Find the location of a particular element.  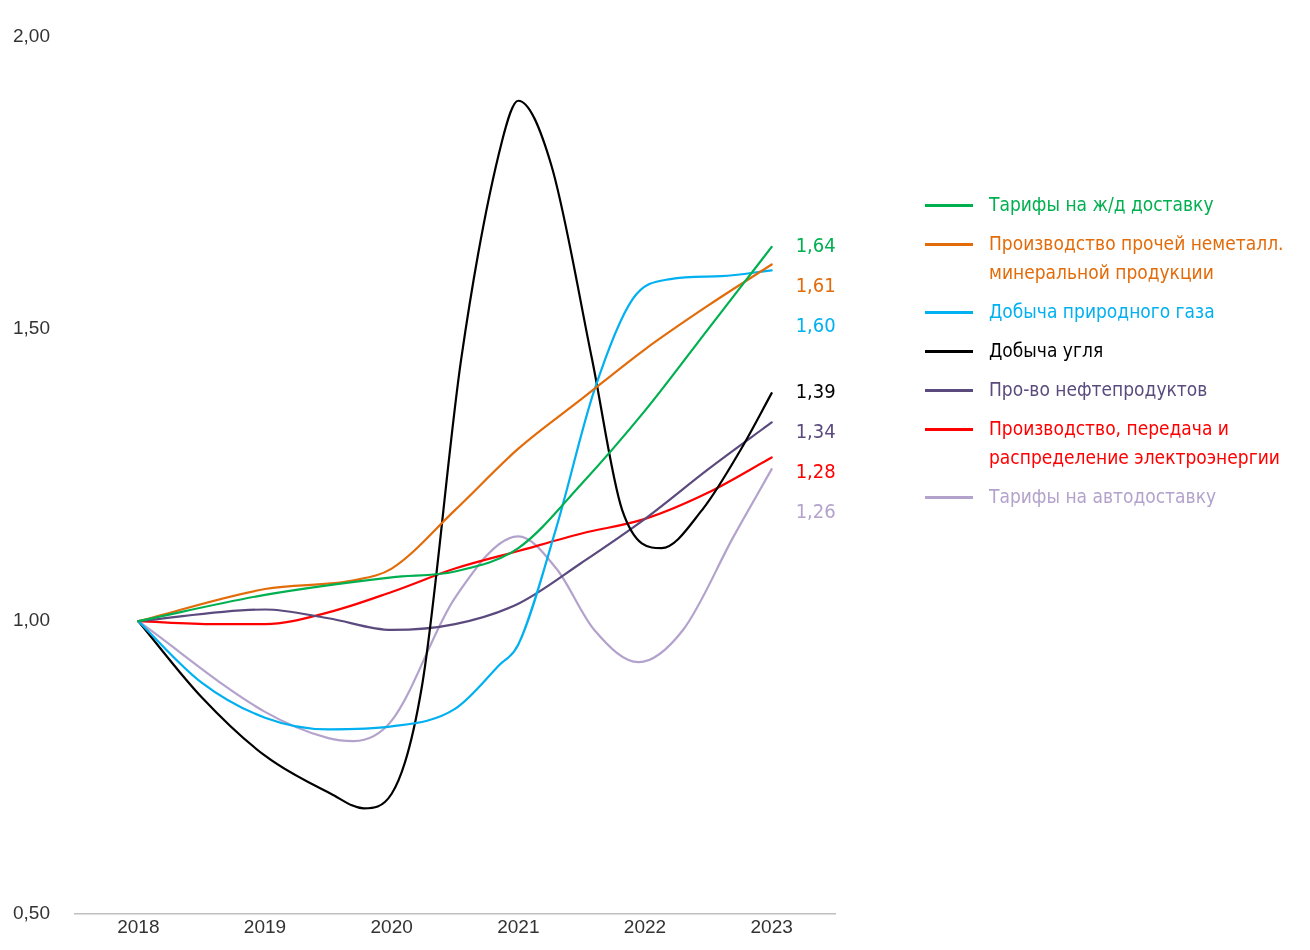

legend-label: Добыча угля is located at coordinates (1046, 350).